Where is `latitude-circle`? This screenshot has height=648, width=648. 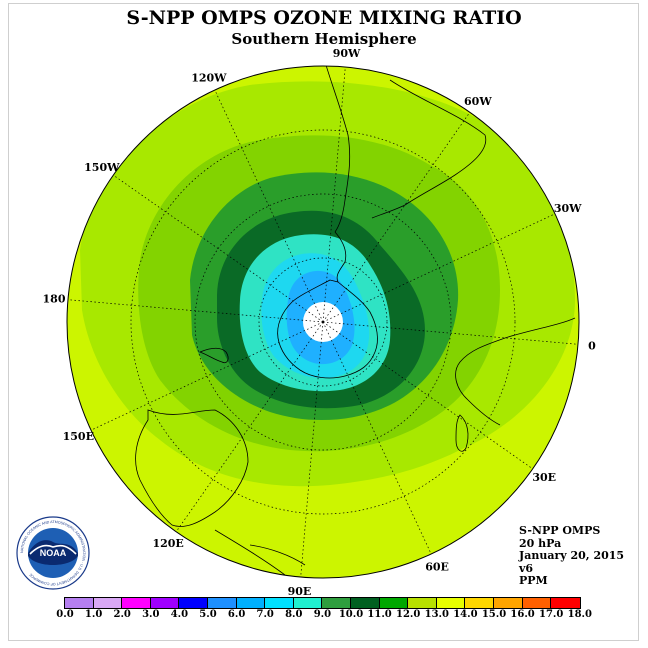 latitude-circle is located at coordinates (323, 322).